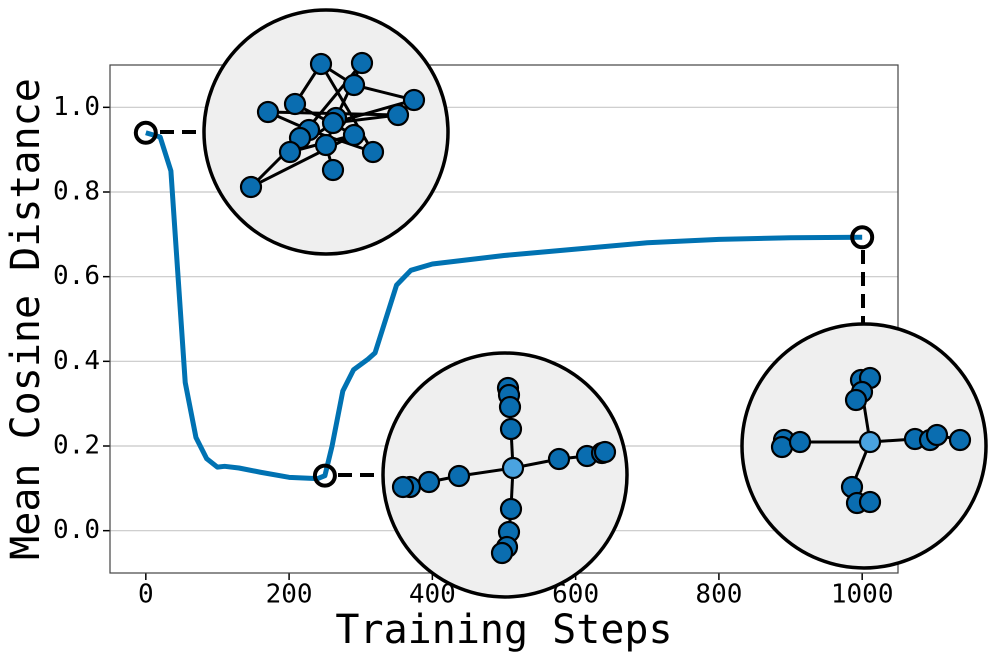 This screenshot has height=661, width=996. Describe the element at coordinates (76, 276) in the screenshot. I see `y-tick-label: 0.6` at that location.